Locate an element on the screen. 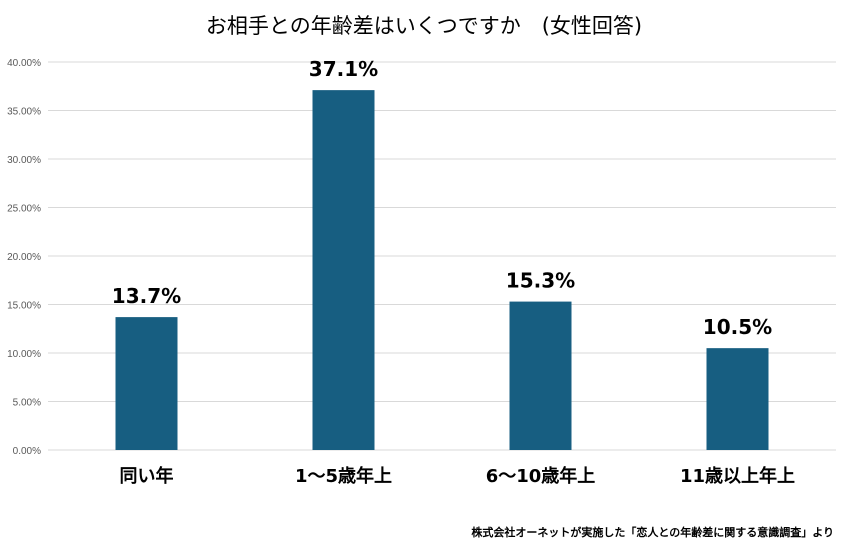 The image size is (848, 548). y-tick-label: 15.00% is located at coordinates (24, 306).